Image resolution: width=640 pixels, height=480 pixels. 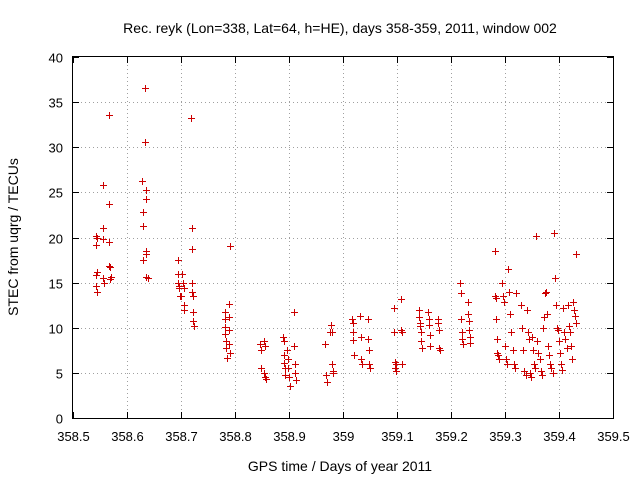 What do you see at coordinates (56, 193) in the screenshot?
I see `y-tick-label: 25` at bounding box center [56, 193].